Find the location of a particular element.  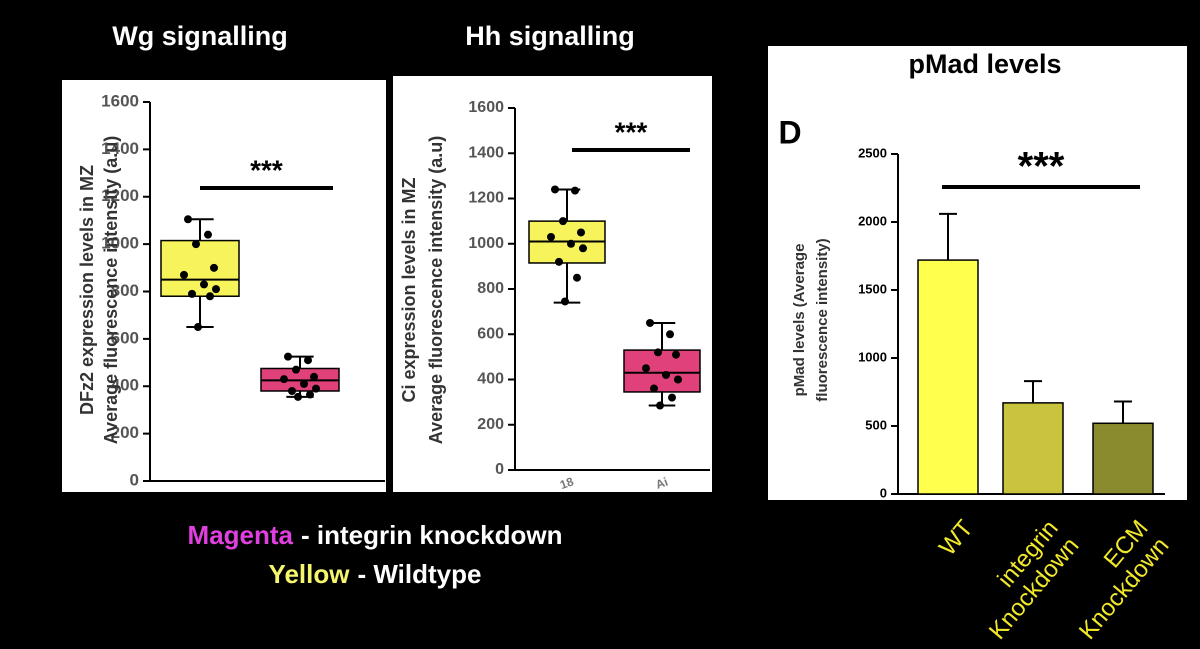

chart-title: pMad levels is located at coordinates (984, 64).